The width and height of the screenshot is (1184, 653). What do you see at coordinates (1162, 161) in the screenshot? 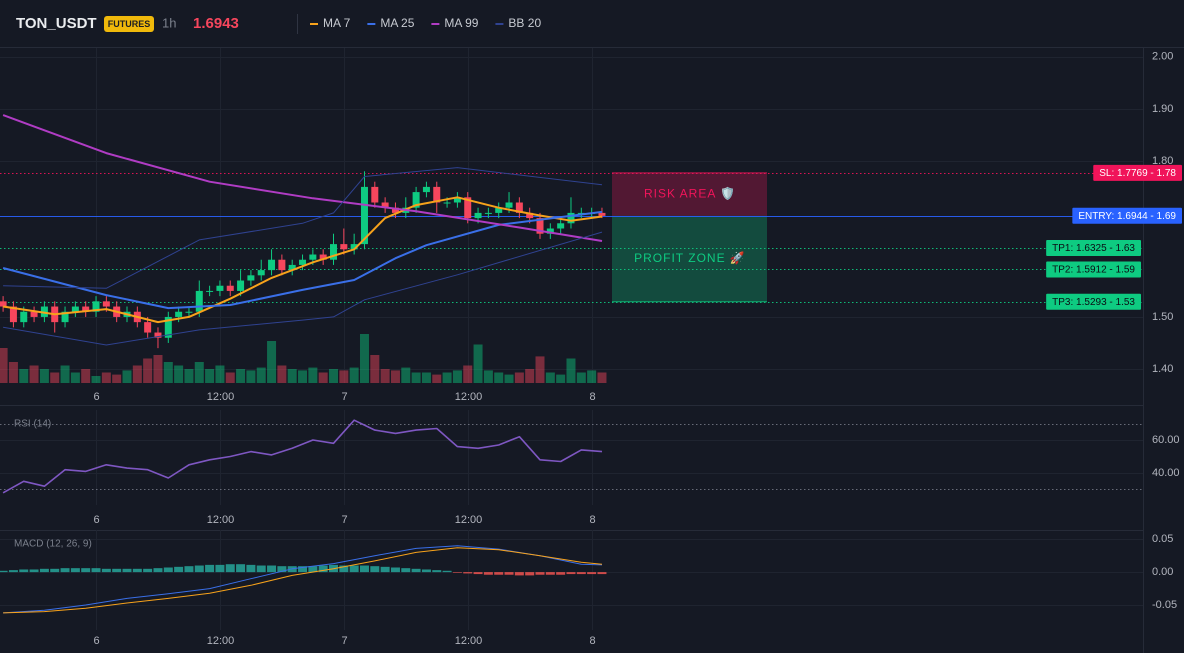
I see `y-tick-label: 1.80` at bounding box center [1162, 161].